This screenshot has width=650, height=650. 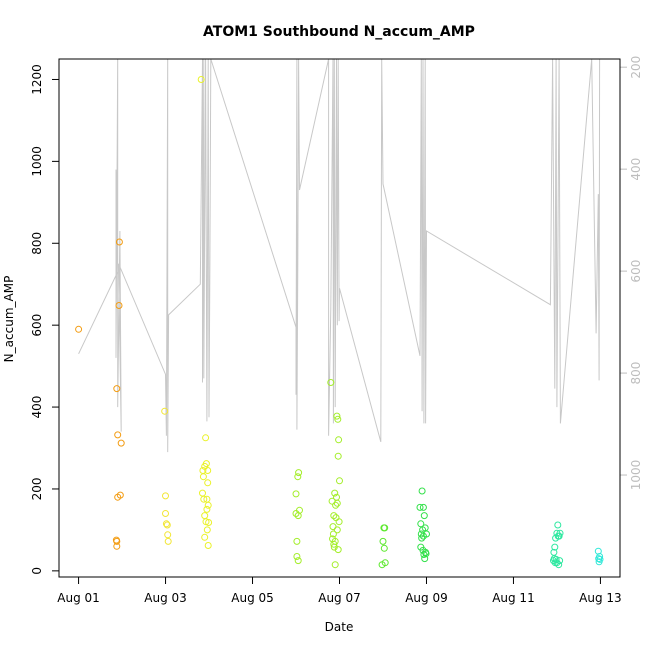 I want to click on y-tick-label: 400, so click(x=37, y=407).